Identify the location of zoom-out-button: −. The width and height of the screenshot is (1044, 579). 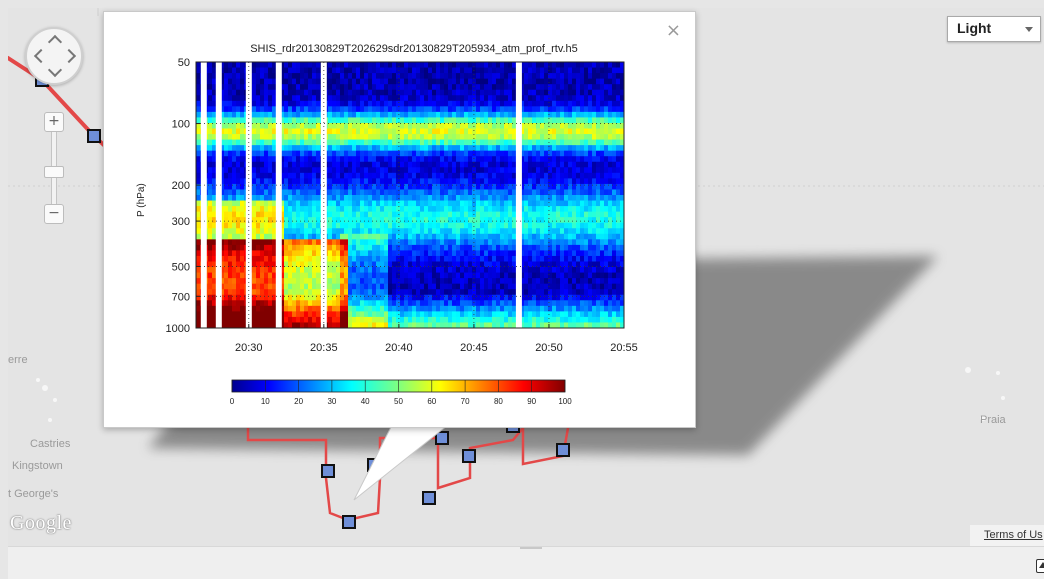
(54, 214).